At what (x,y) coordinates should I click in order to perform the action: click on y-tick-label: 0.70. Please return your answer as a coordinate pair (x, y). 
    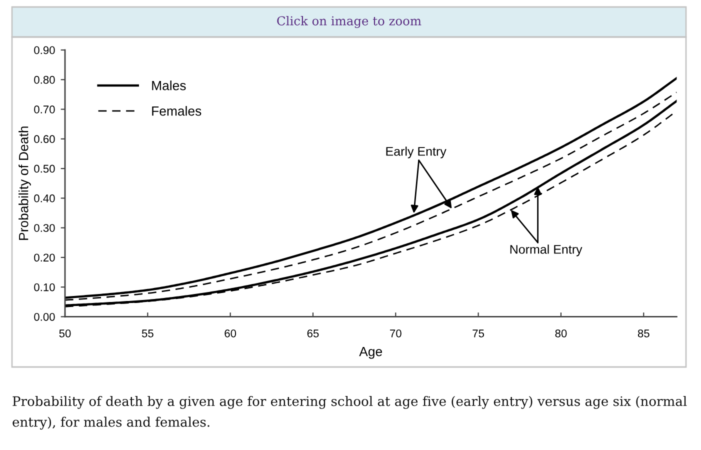
    Looking at the image, I should click on (44, 110).